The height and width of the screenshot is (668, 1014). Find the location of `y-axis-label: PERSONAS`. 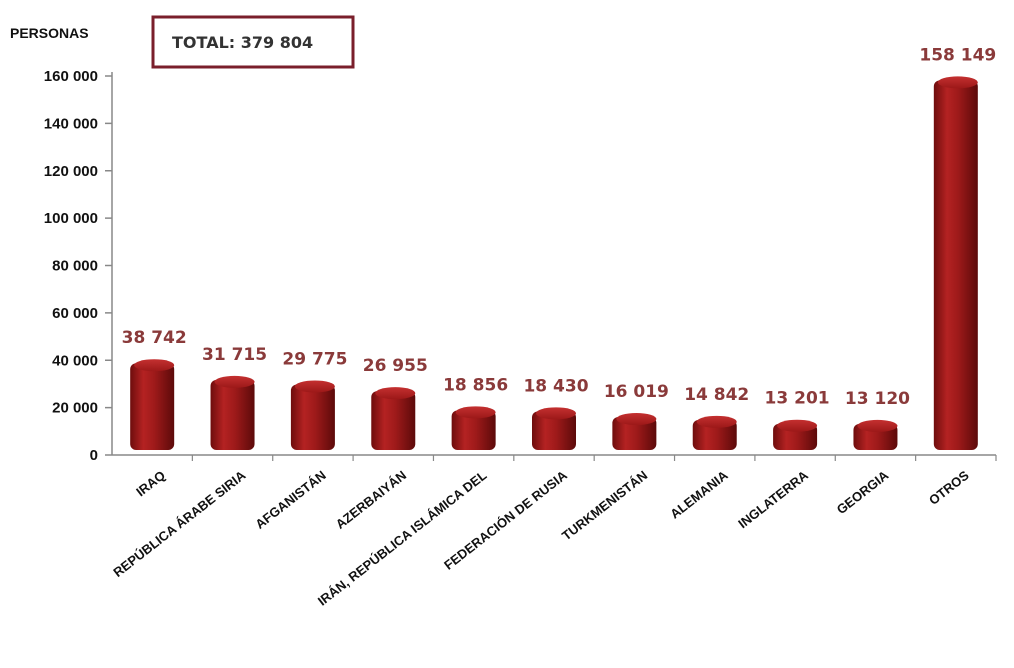

y-axis-label: PERSONAS is located at coordinates (49, 33).